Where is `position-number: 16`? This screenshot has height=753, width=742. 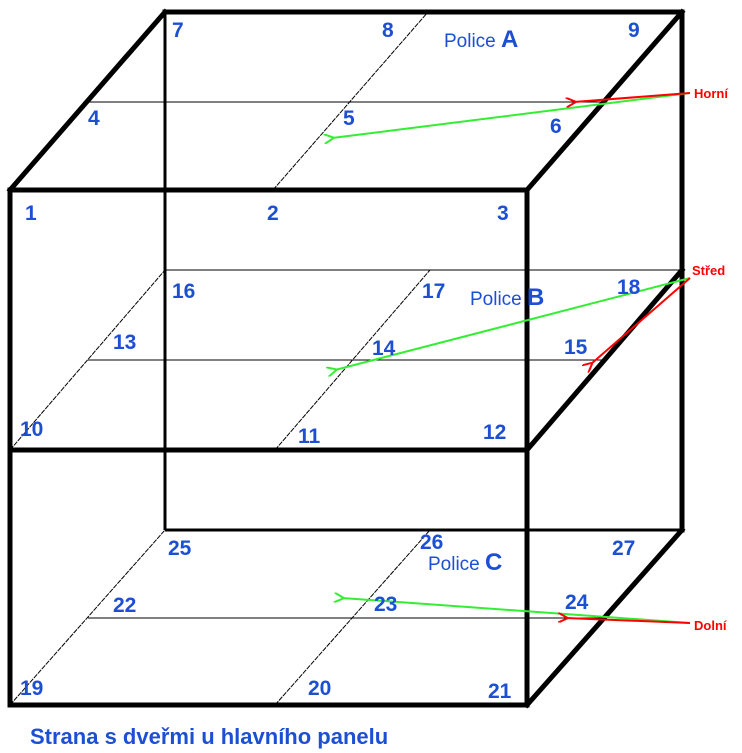 position-number: 16 is located at coordinates (183, 291).